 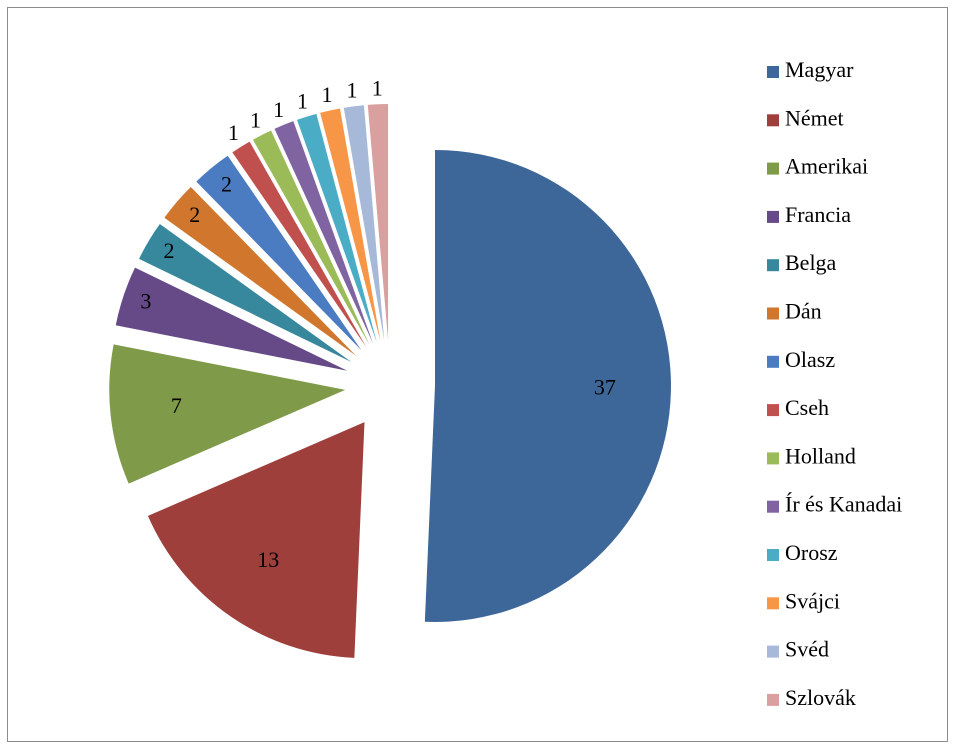 I want to click on legend-label: Dán, so click(x=803, y=311).